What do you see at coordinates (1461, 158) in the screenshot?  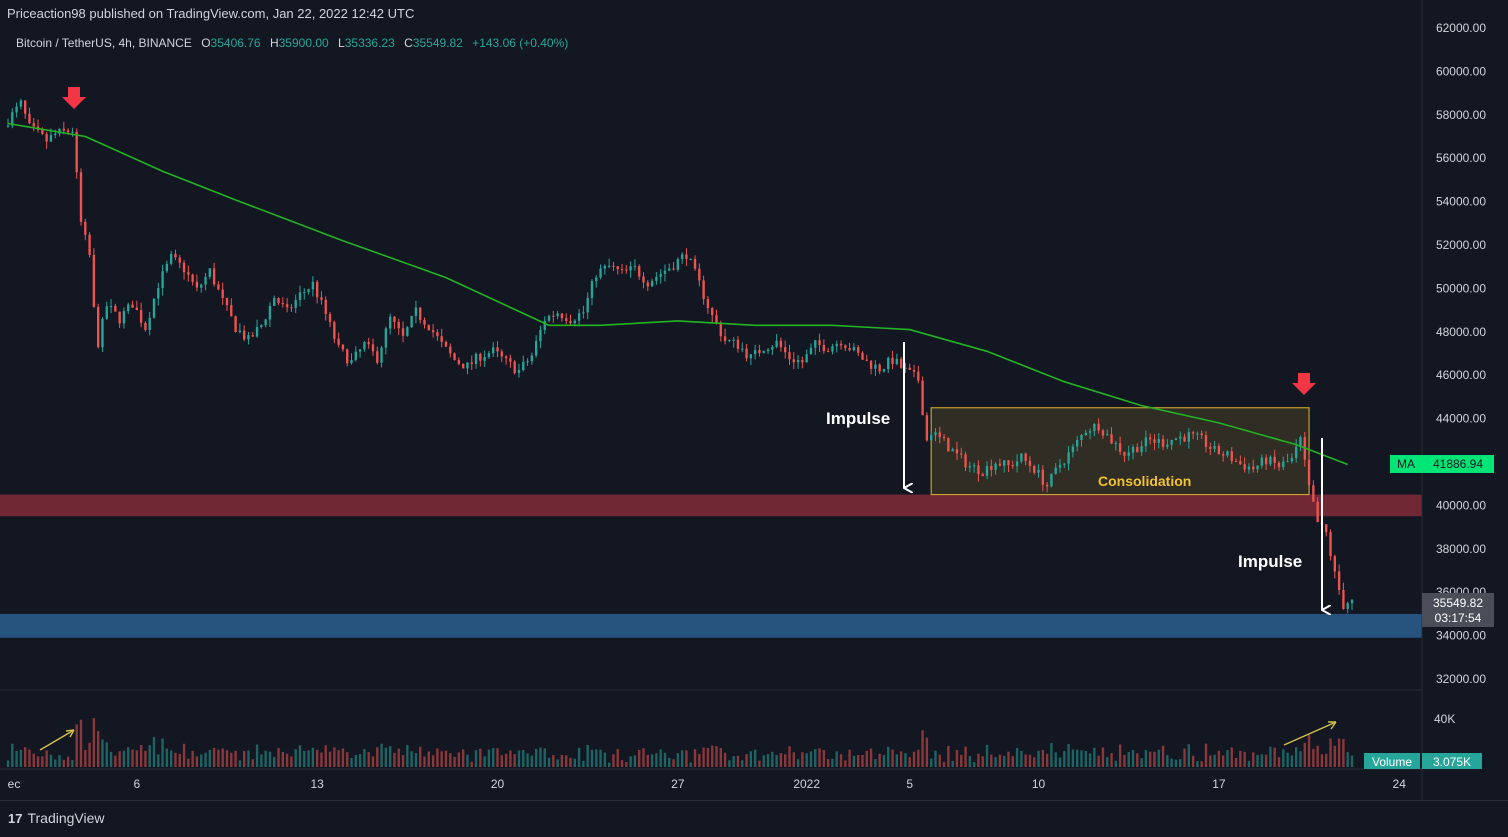 I see `price-tick-label: 56000.00` at bounding box center [1461, 158].